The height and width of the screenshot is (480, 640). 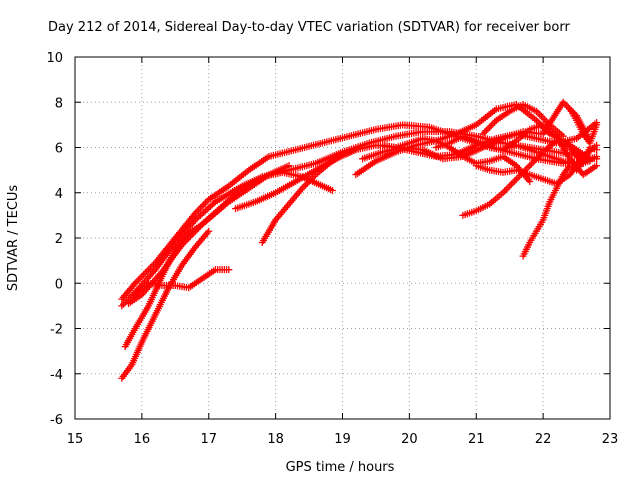 I want to click on y-tick-label: 6, so click(x=59, y=149).